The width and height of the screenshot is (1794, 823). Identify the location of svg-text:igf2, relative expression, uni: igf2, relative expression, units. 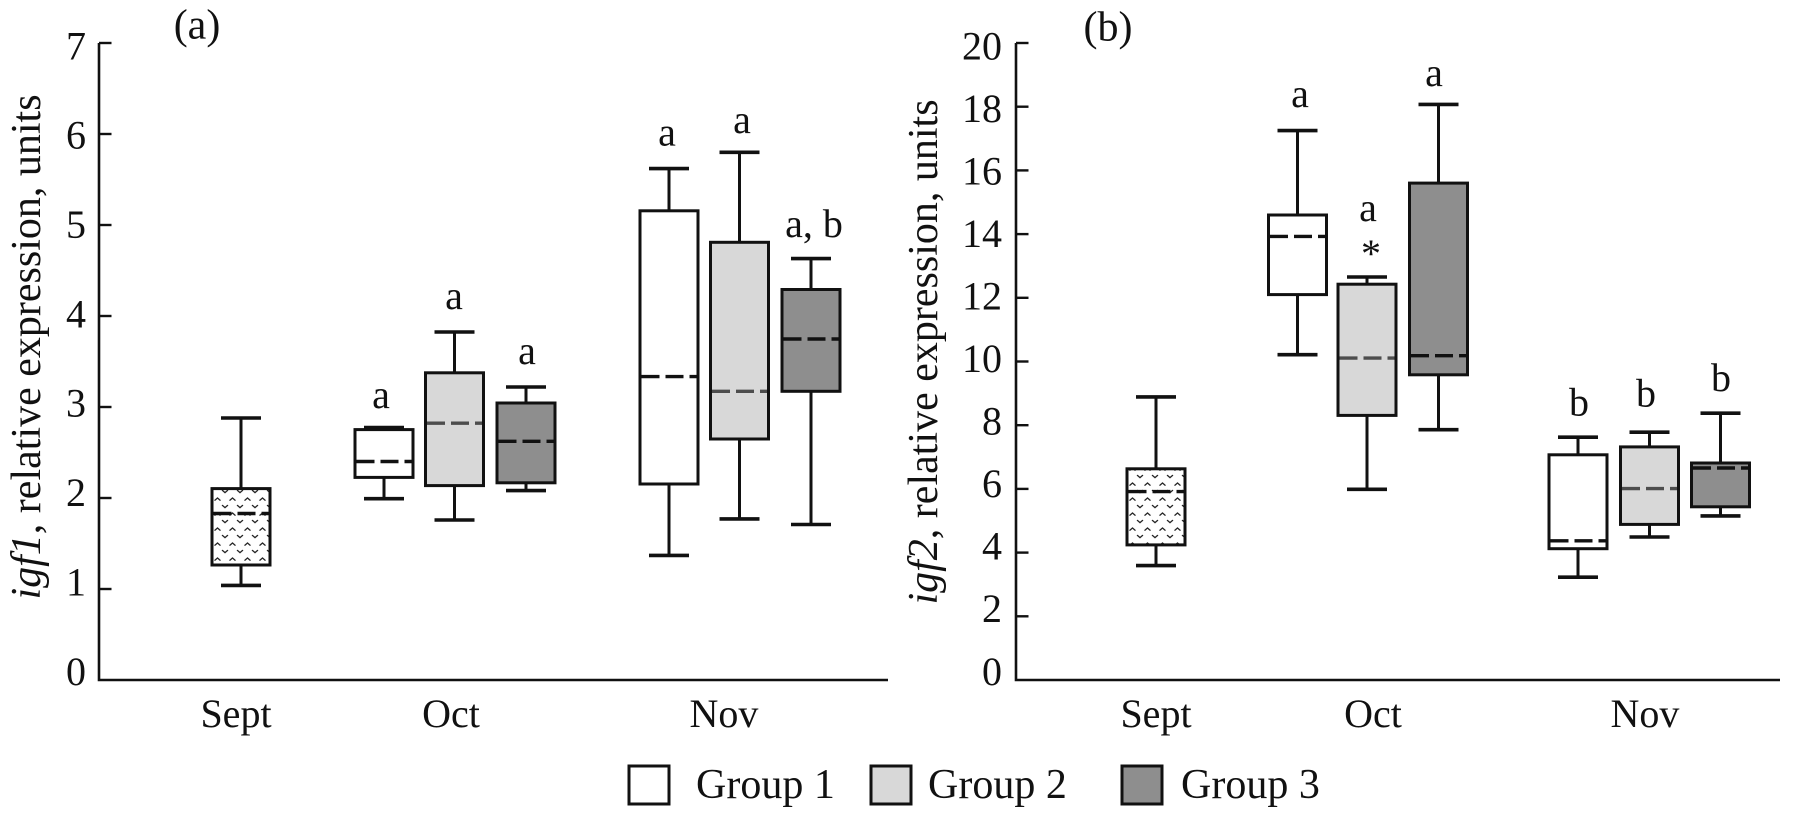
(924, 351).